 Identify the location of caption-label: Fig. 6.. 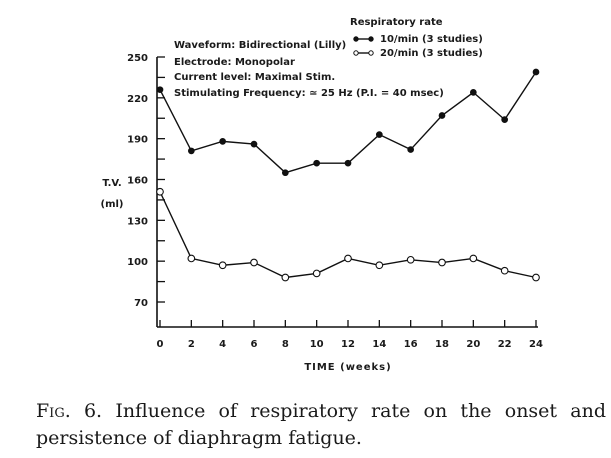
(69, 411).